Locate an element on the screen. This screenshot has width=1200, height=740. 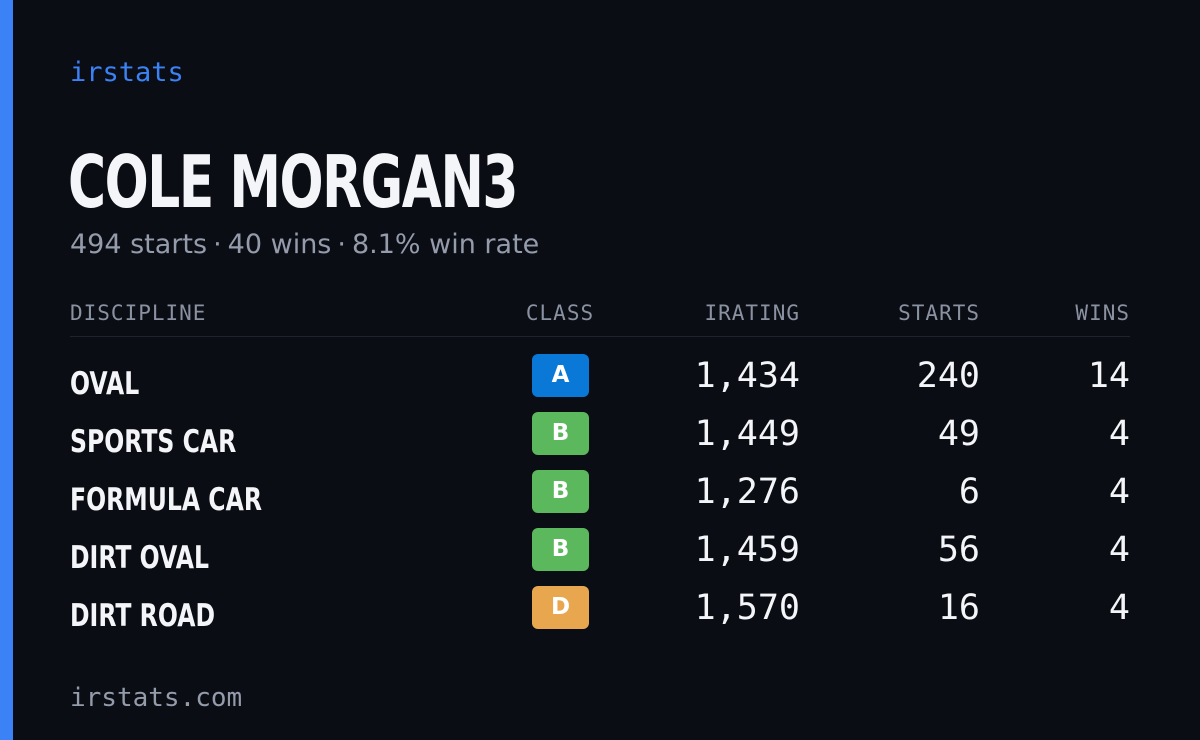
table-row: FORMULA CAR B 1,276 6 4 is located at coordinates (600, 499).